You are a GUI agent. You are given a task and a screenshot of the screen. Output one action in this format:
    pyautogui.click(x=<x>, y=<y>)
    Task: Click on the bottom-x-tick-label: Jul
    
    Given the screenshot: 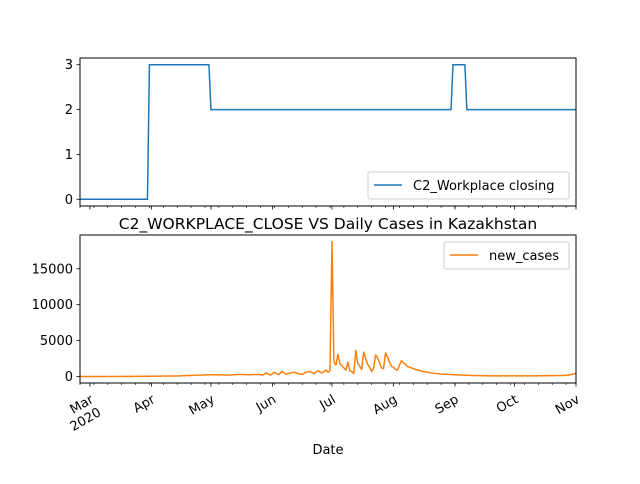 What is the action you would take?
    pyautogui.click(x=328, y=402)
    